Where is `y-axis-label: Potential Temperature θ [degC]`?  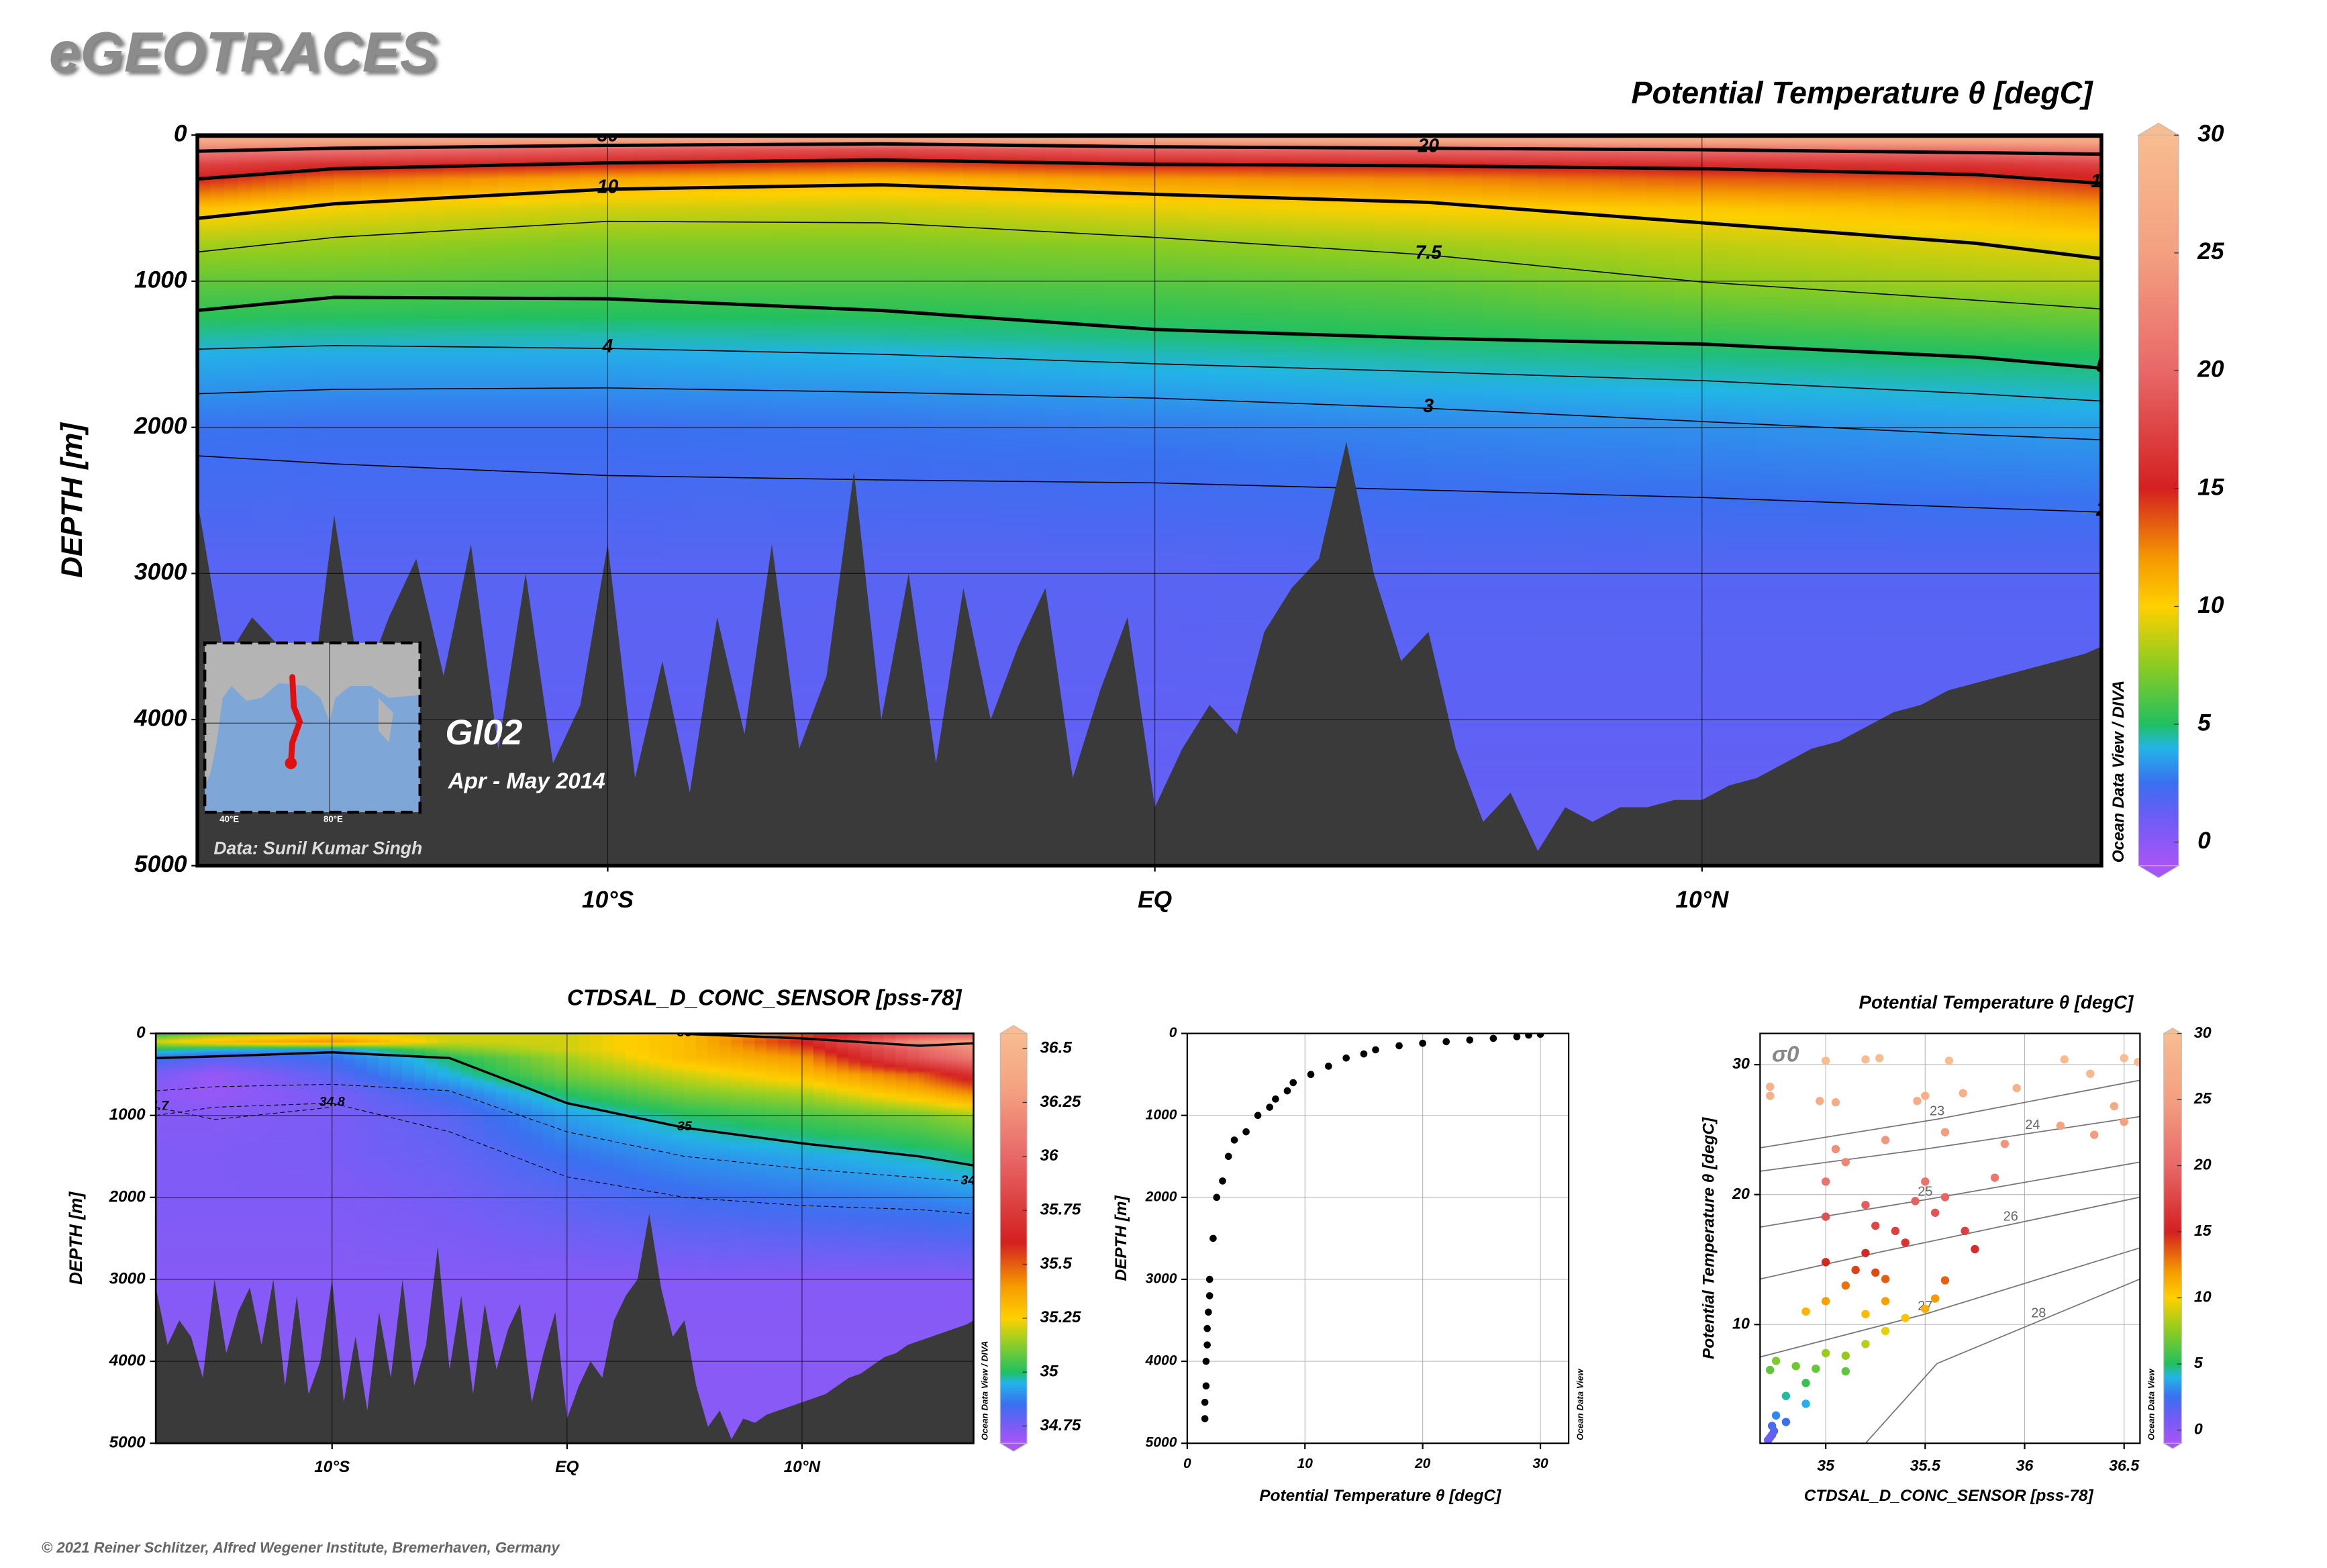 y-axis-label: Potential Temperature θ [degC] is located at coordinates (1709, 1238).